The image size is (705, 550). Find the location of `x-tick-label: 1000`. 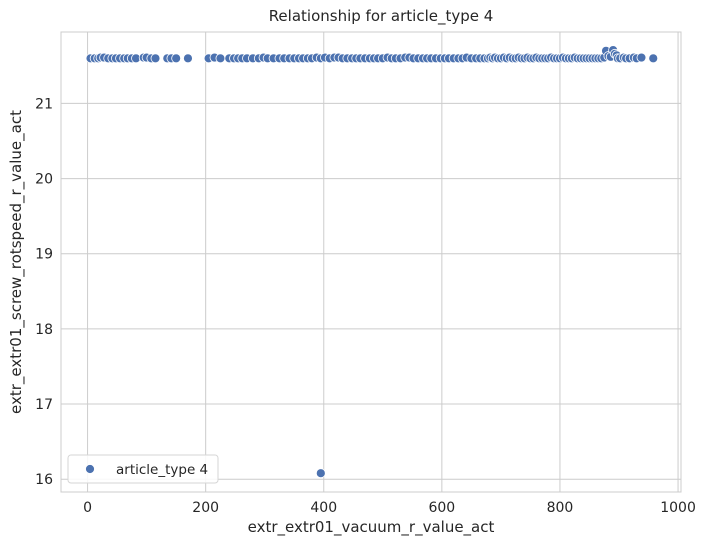

x-tick-label: 1000 is located at coordinates (678, 508).